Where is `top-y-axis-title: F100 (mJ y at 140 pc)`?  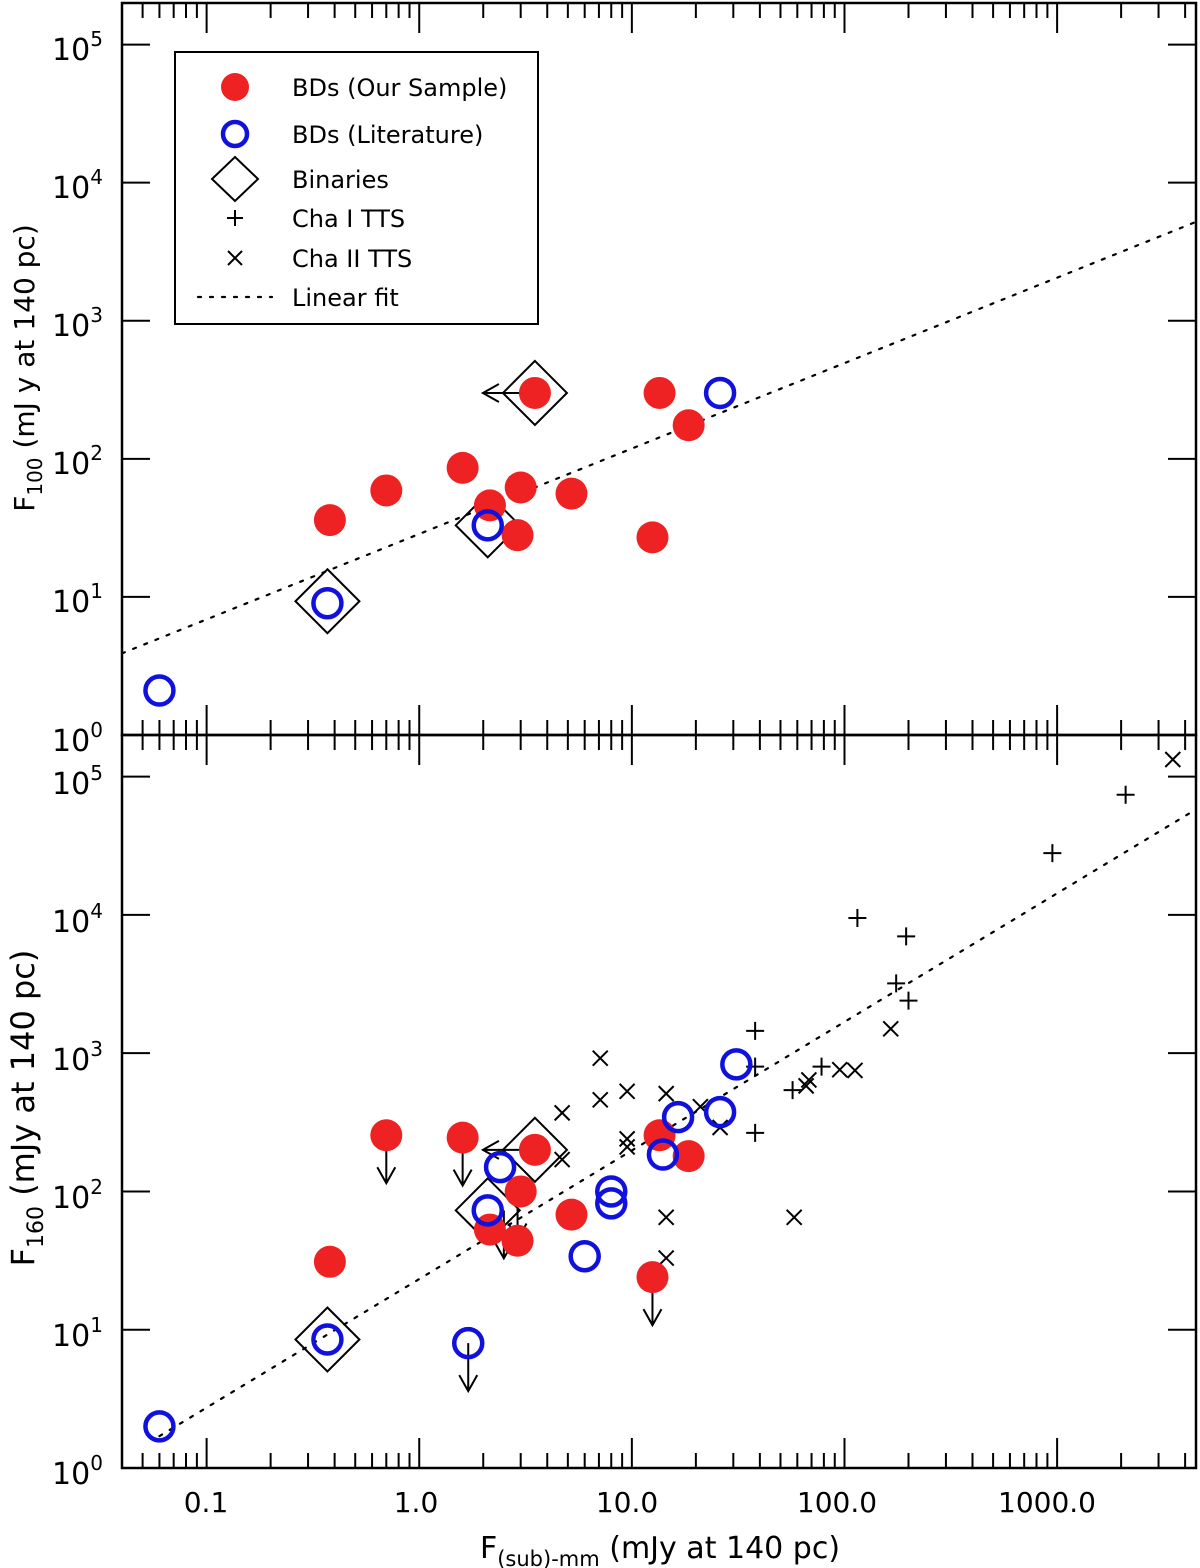 top-y-axis-title: F100 (mJ y at 140 pc) is located at coordinates (27, 368).